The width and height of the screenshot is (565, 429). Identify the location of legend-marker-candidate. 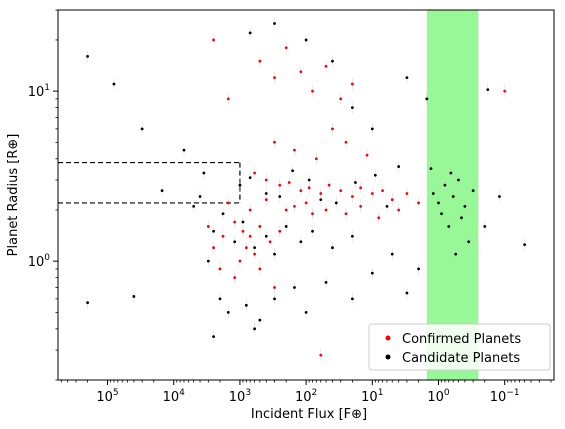
(388, 357).